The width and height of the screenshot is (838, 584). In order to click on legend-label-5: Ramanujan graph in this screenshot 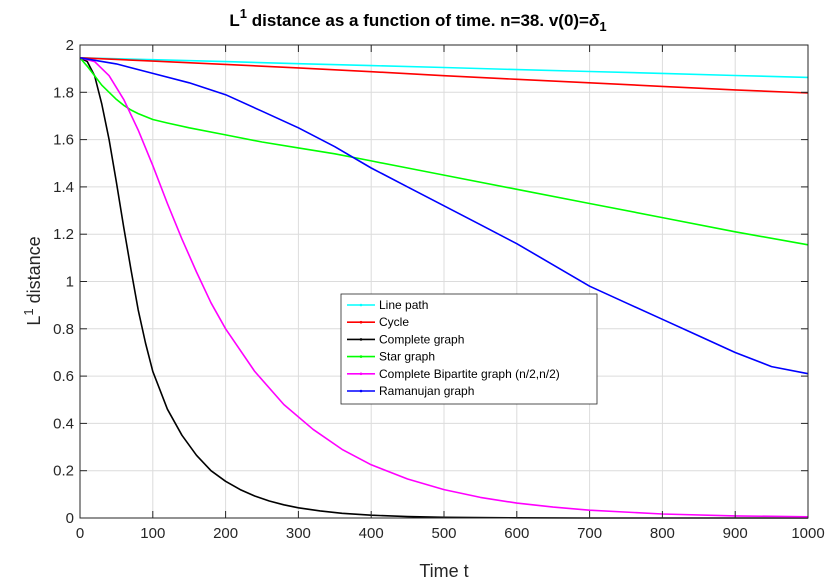, I will do `click(426, 391)`.